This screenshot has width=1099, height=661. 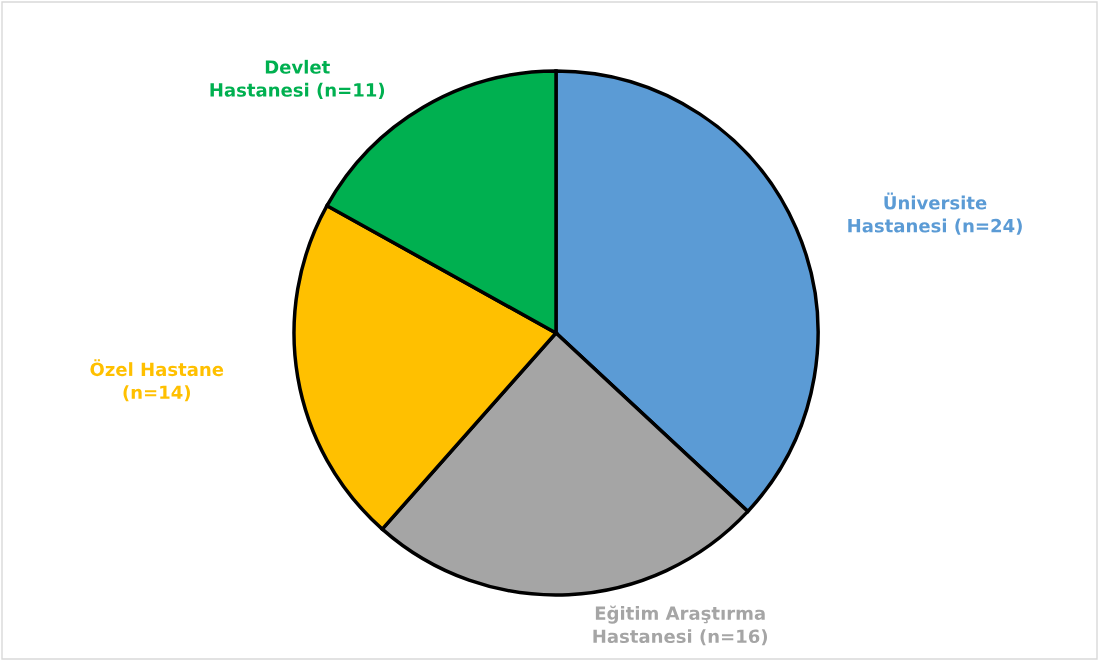 What do you see at coordinates (680, 625) in the screenshot?
I see `slice-label: Eğitim Araştırma Hastanesi (n=16)` at bounding box center [680, 625].